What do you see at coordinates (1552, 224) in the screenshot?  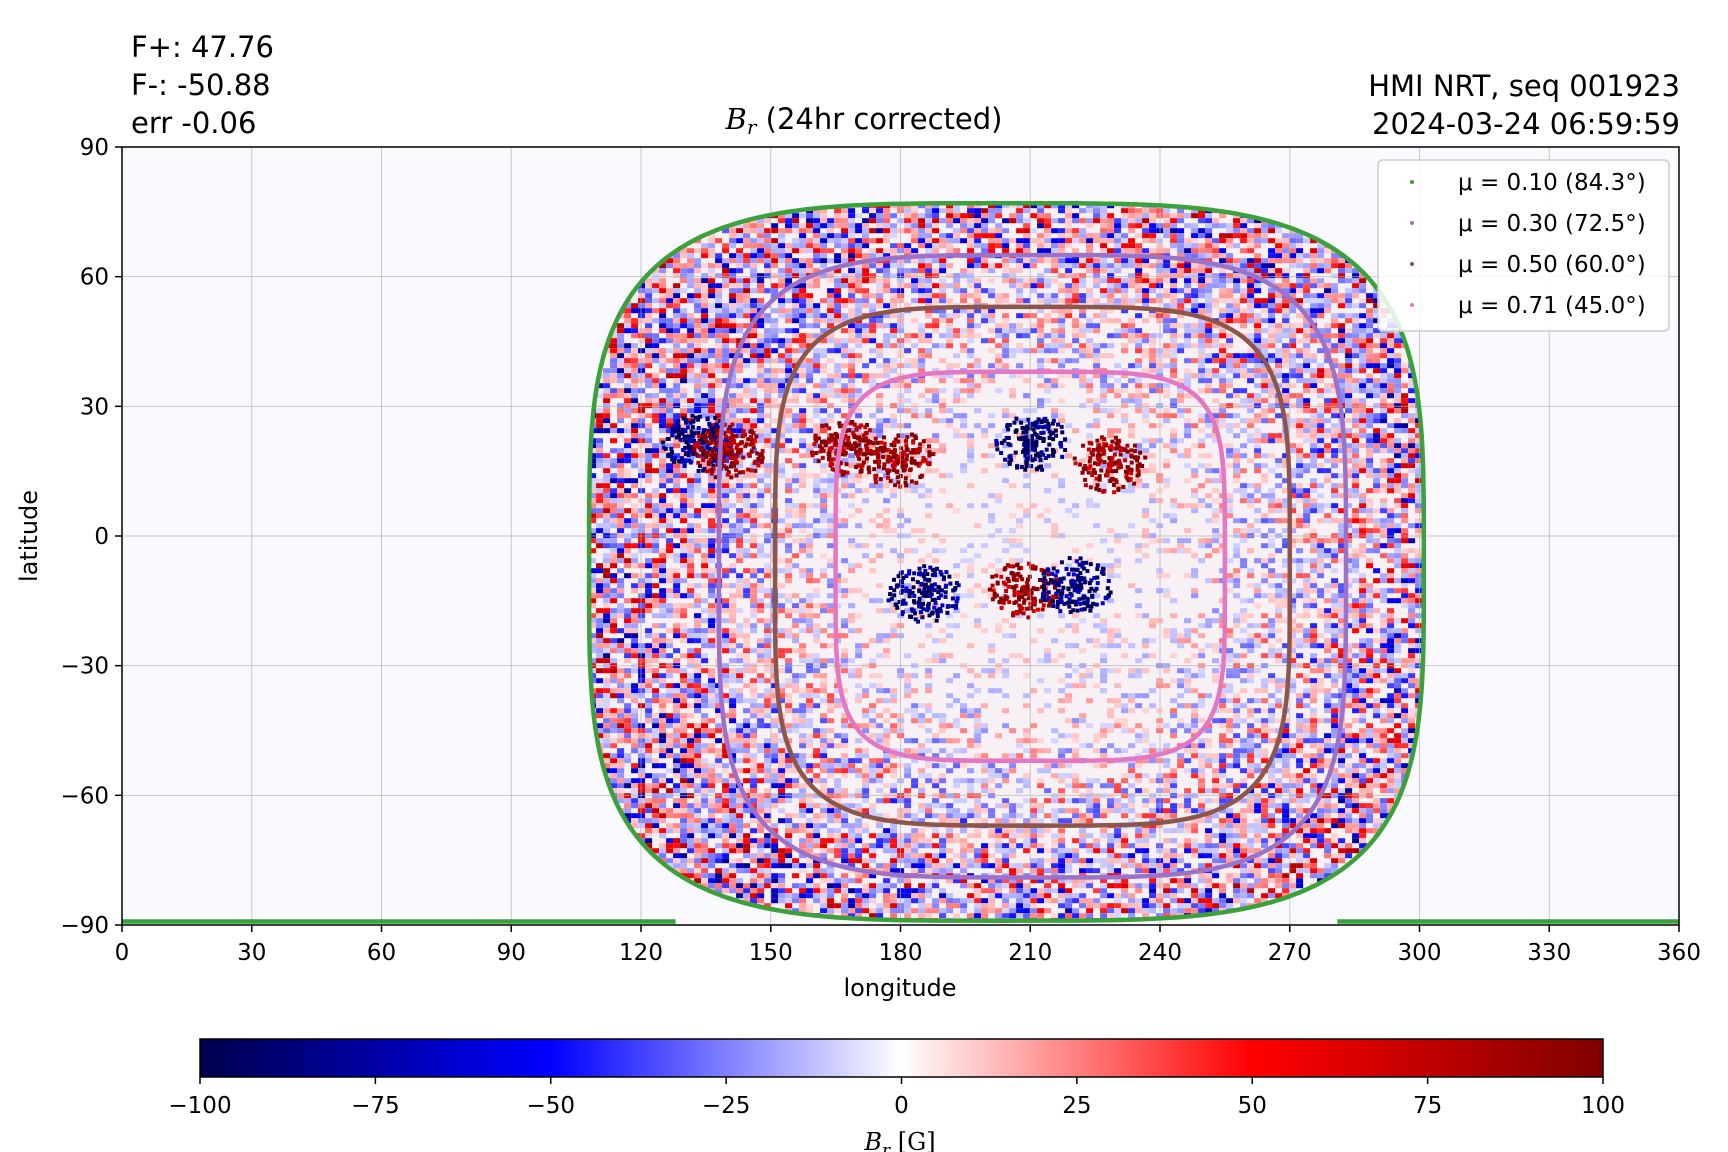 I see `legend-label: μ = 0.30 (72.5°)` at bounding box center [1552, 224].